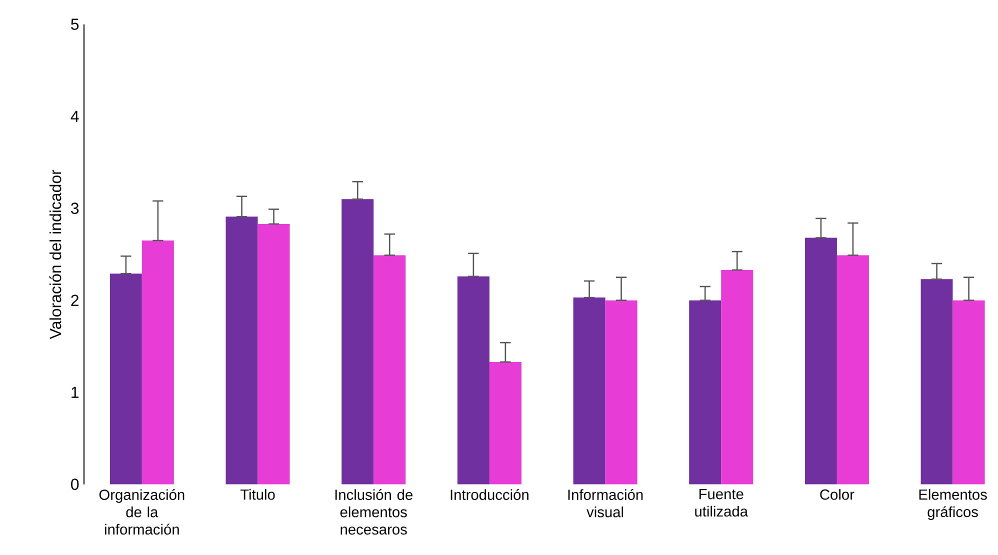  What do you see at coordinates (953, 504) in the screenshot?
I see `x-tick-label: Elementos gráficos` at bounding box center [953, 504].